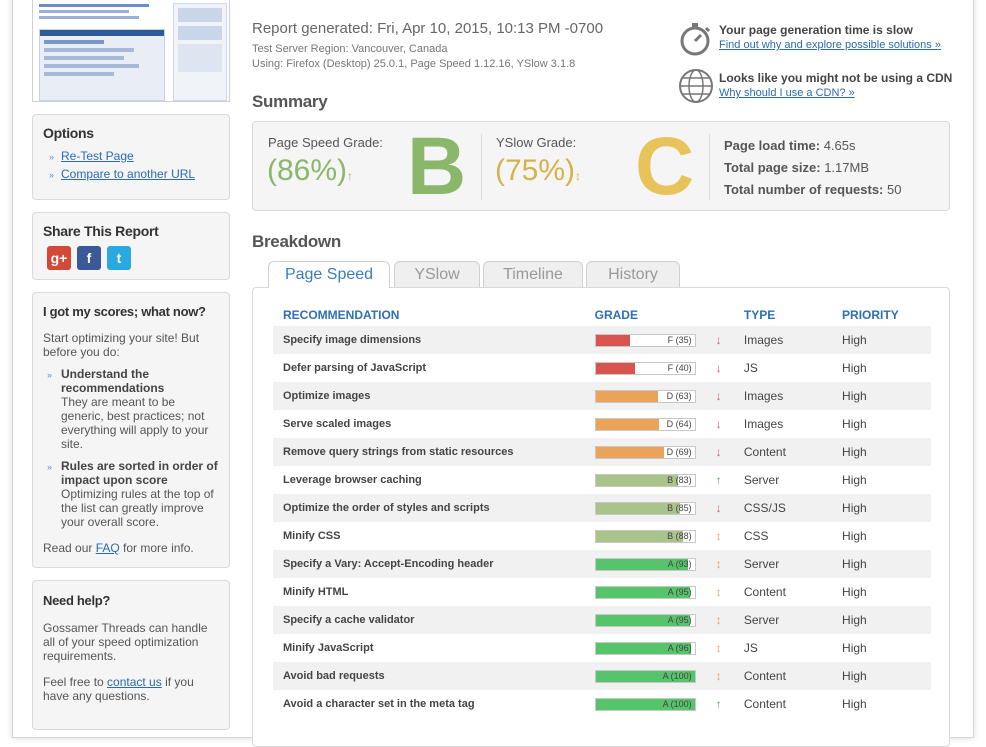 The width and height of the screenshot is (986, 747). I want to click on twitter-icon: t, so click(119, 258).